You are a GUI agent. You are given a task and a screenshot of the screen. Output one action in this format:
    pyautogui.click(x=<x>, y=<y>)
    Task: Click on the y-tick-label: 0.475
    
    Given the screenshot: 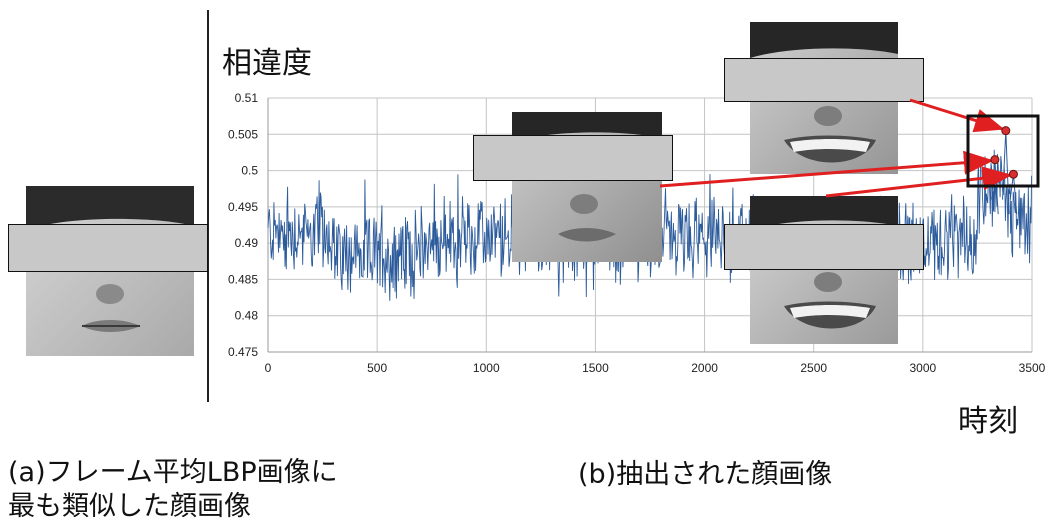 What is the action you would take?
    pyautogui.click(x=243, y=352)
    